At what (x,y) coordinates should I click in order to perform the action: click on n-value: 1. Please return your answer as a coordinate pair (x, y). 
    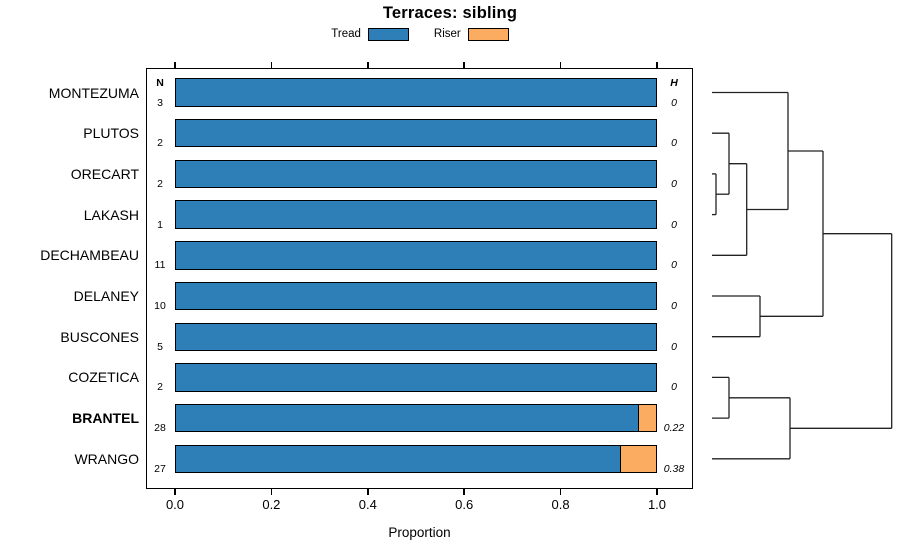
    Looking at the image, I should click on (160, 224).